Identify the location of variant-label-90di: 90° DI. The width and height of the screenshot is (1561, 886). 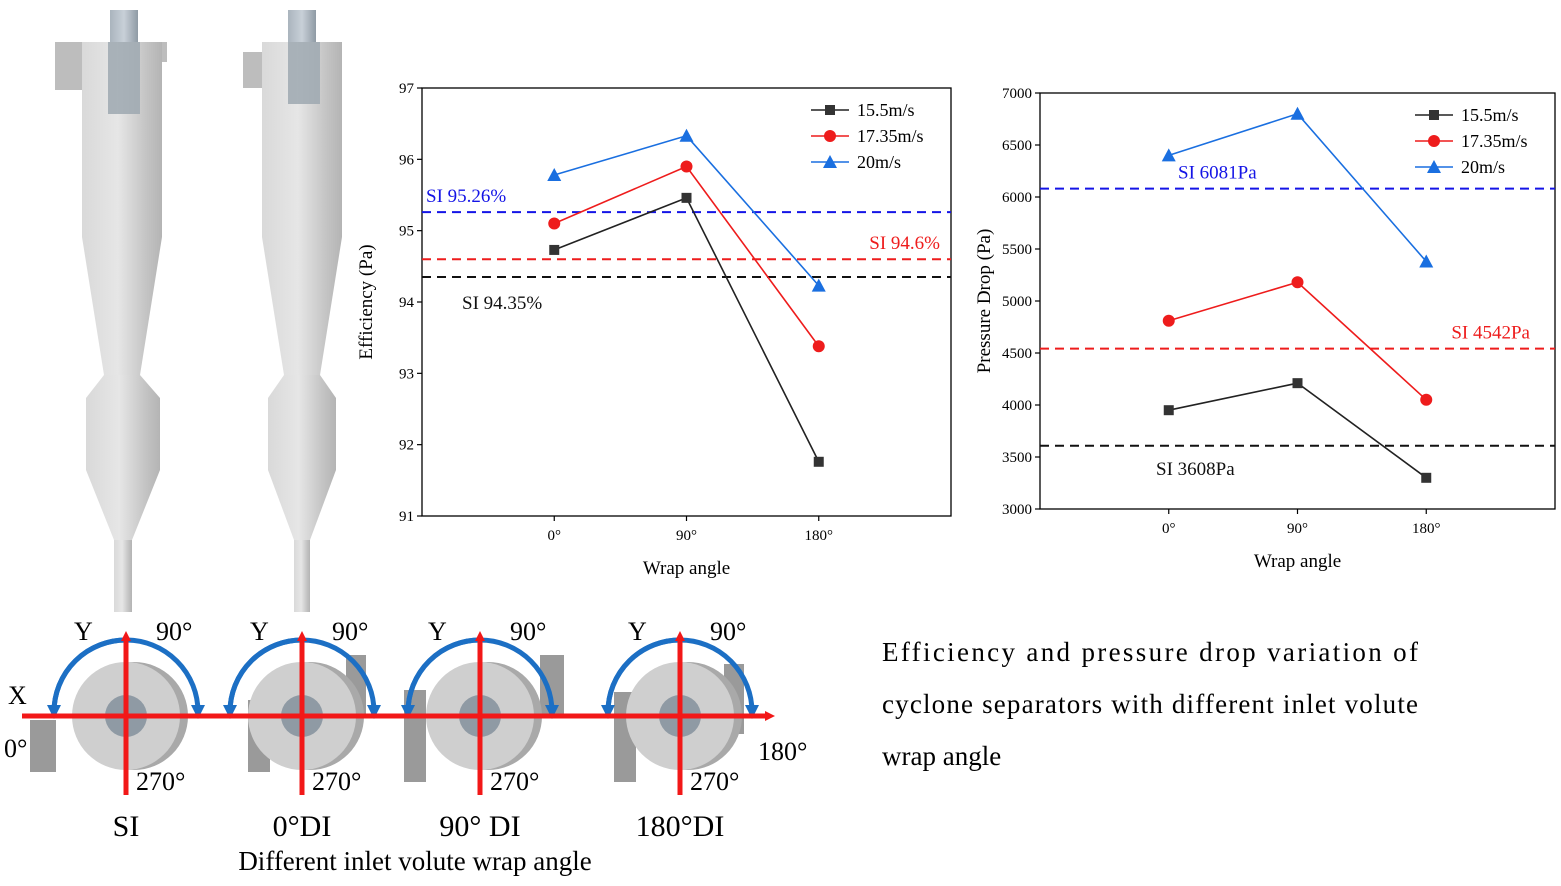
(479, 826).